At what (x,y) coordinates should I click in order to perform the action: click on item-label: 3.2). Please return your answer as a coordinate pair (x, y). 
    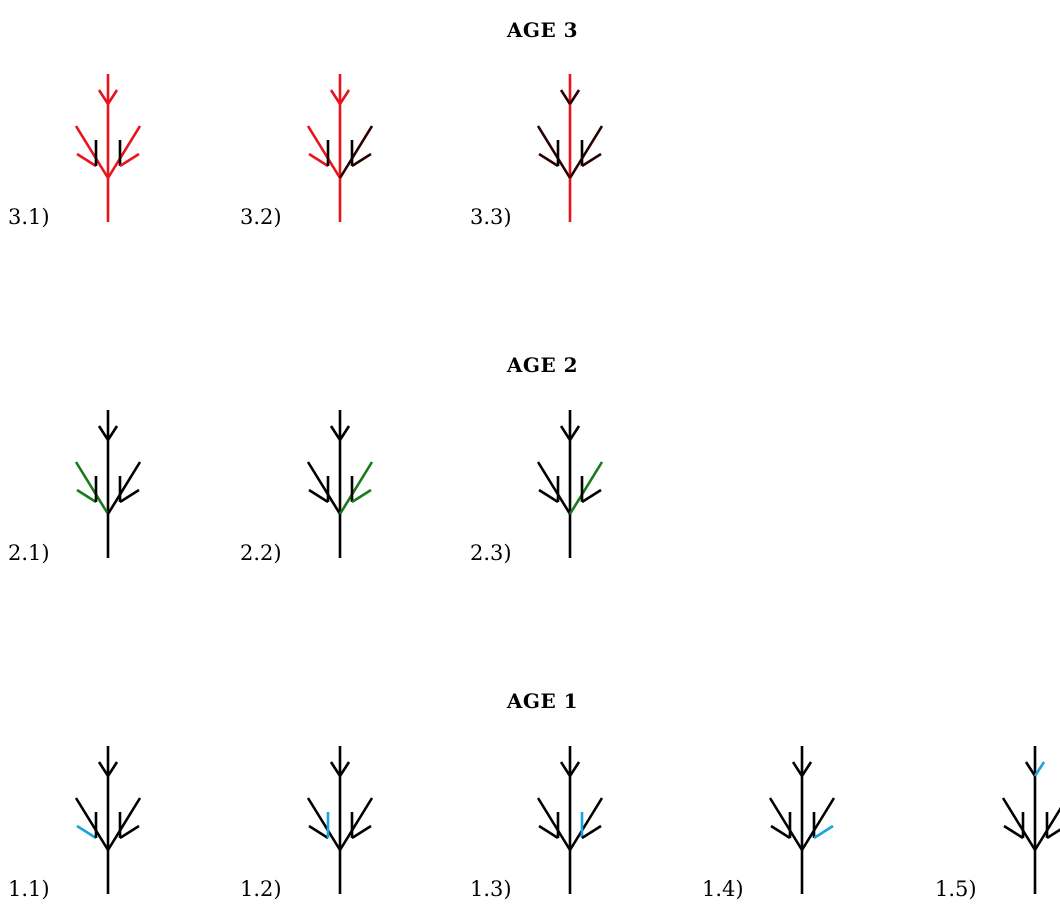
    Looking at the image, I should click on (261, 217).